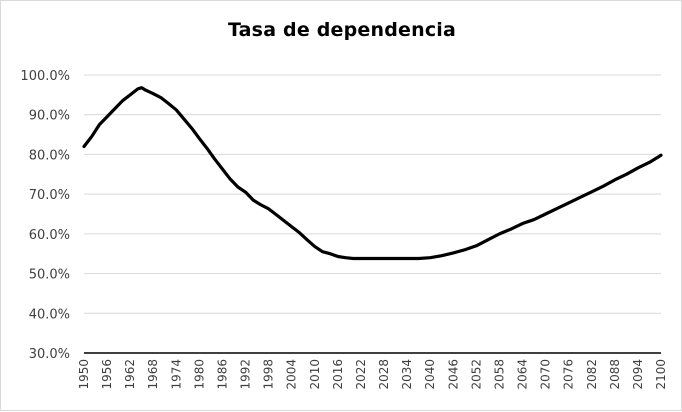 This screenshot has height=412, width=682. I want to click on x-tick-label: 2076, so click(569, 374).